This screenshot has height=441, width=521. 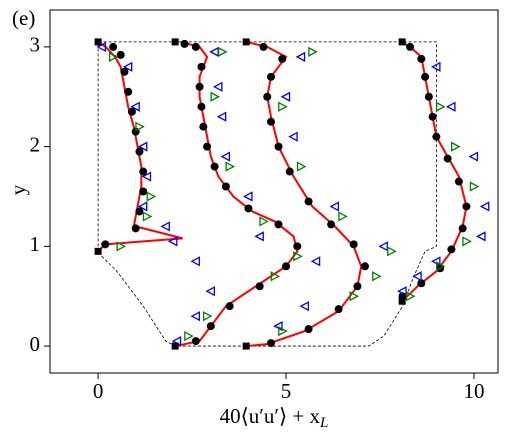 I want to click on x-axis-label: 40⟨u′u′⟩ + xL, so click(x=274, y=418).